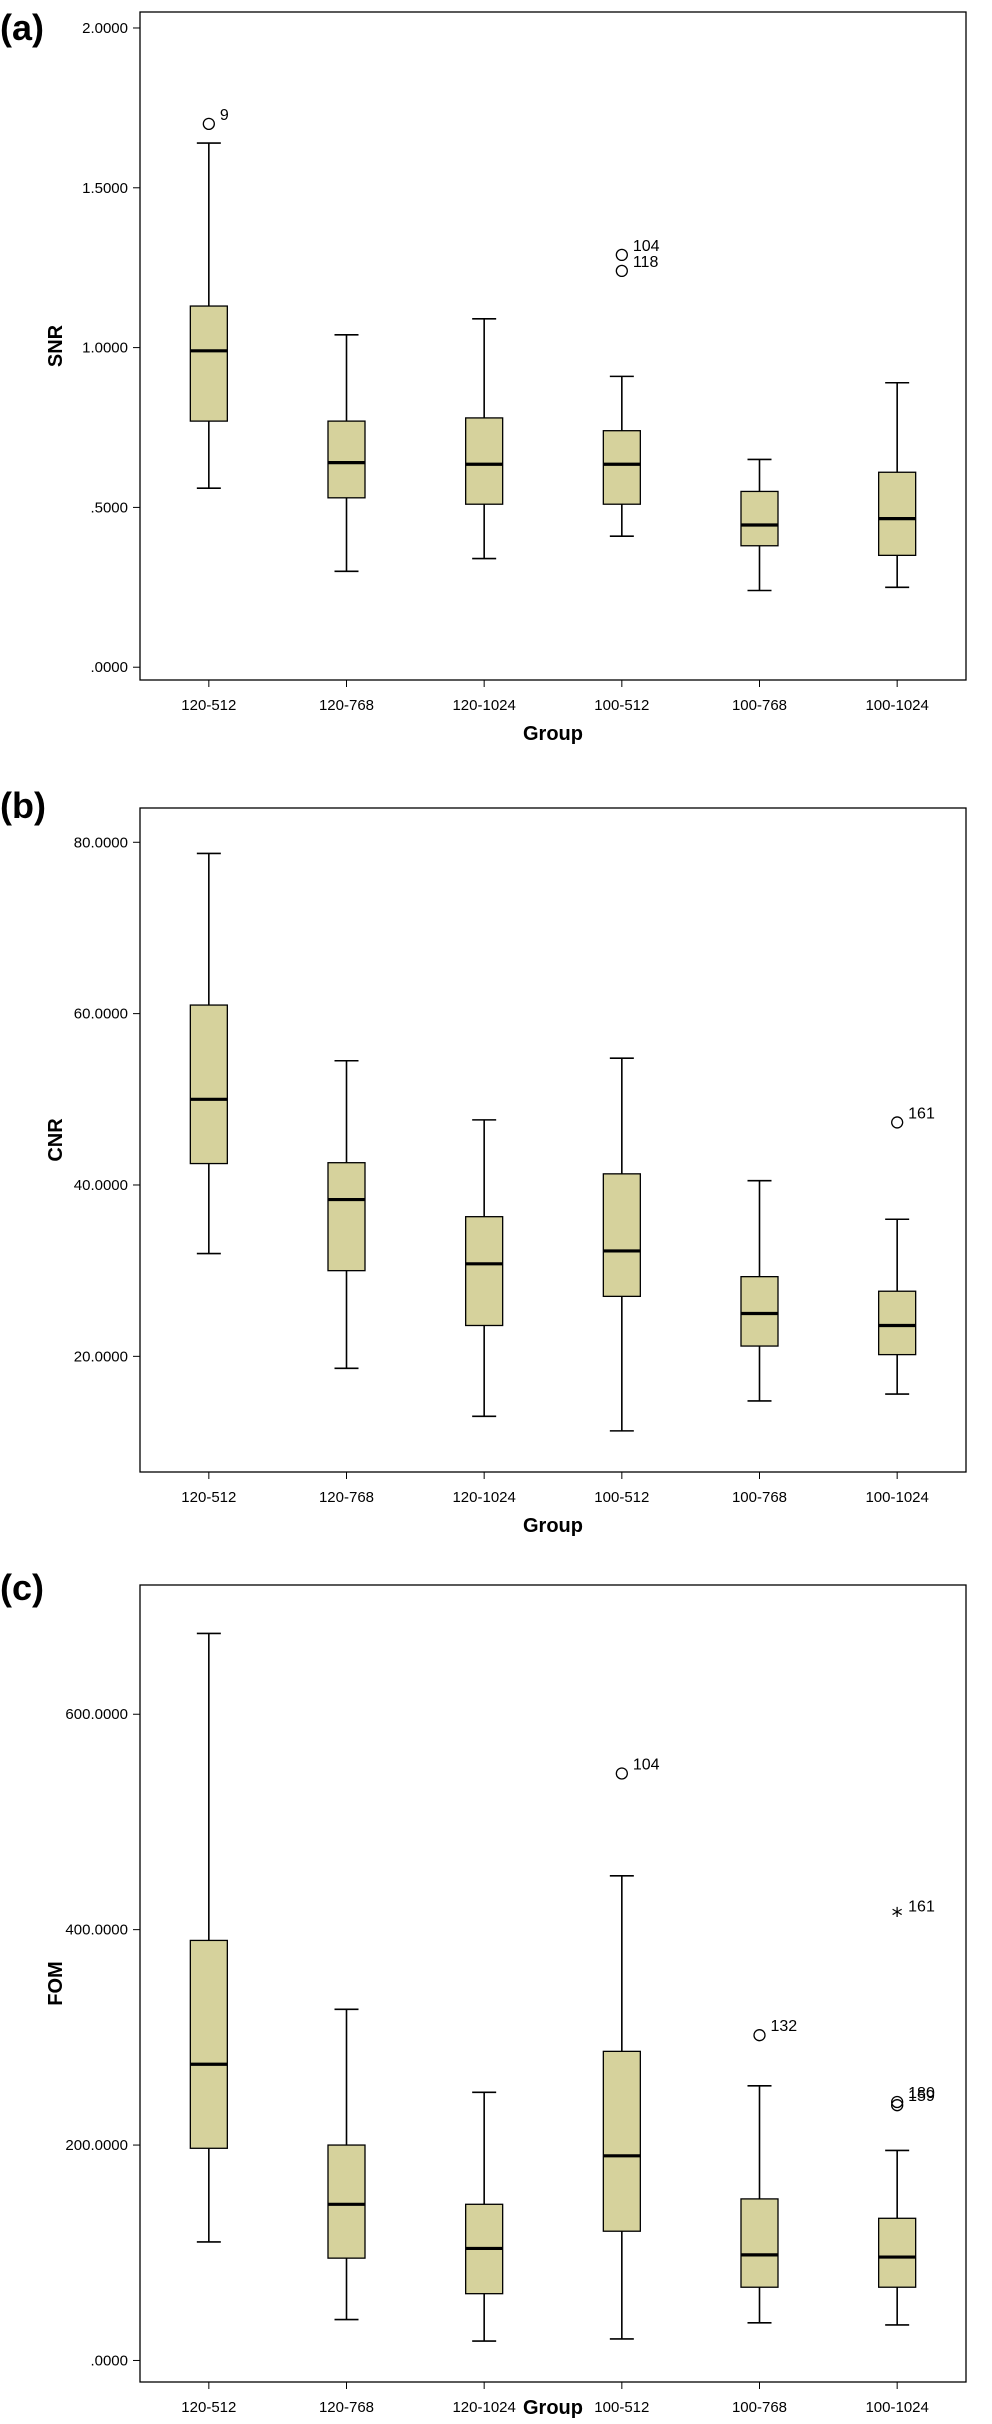 This screenshot has height=2424, width=992. I want to click on outlier-label: 118, so click(646, 262).